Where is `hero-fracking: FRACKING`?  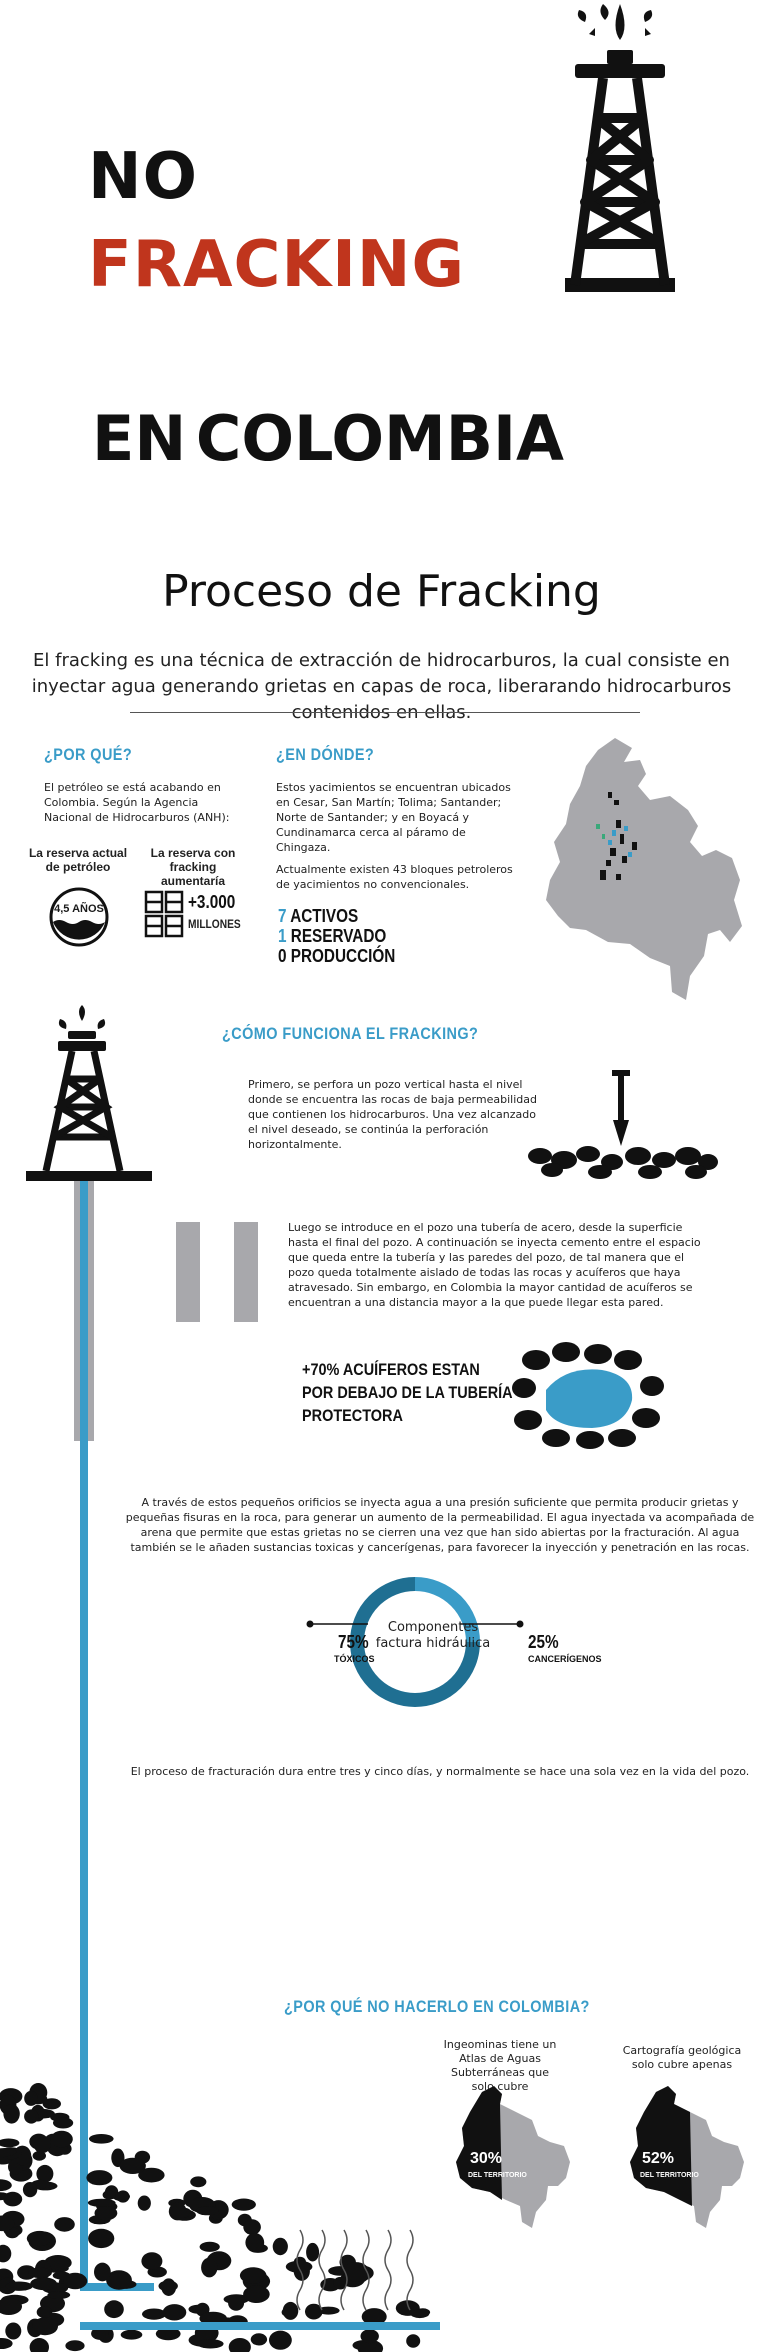
hero-fracking: FRACKING is located at coordinates (276, 265).